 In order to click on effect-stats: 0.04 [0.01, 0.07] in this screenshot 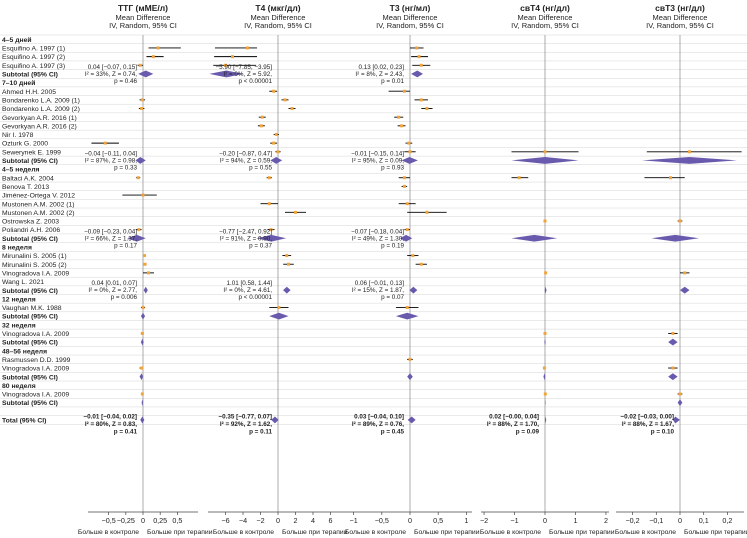, I will do `click(114, 283)`.